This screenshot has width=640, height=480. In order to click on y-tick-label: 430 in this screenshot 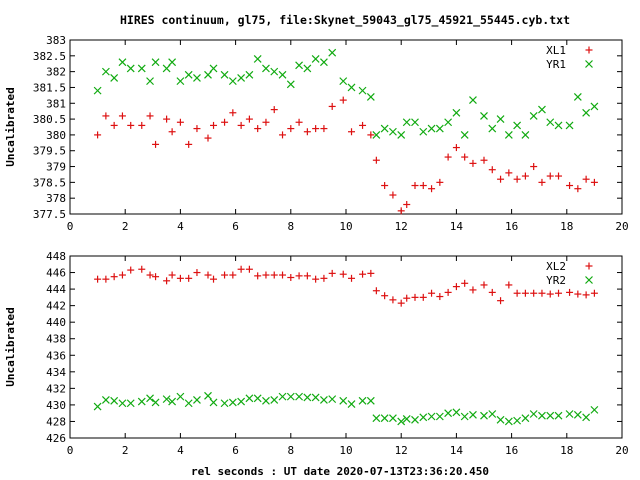, I will do `click(56, 405)`.